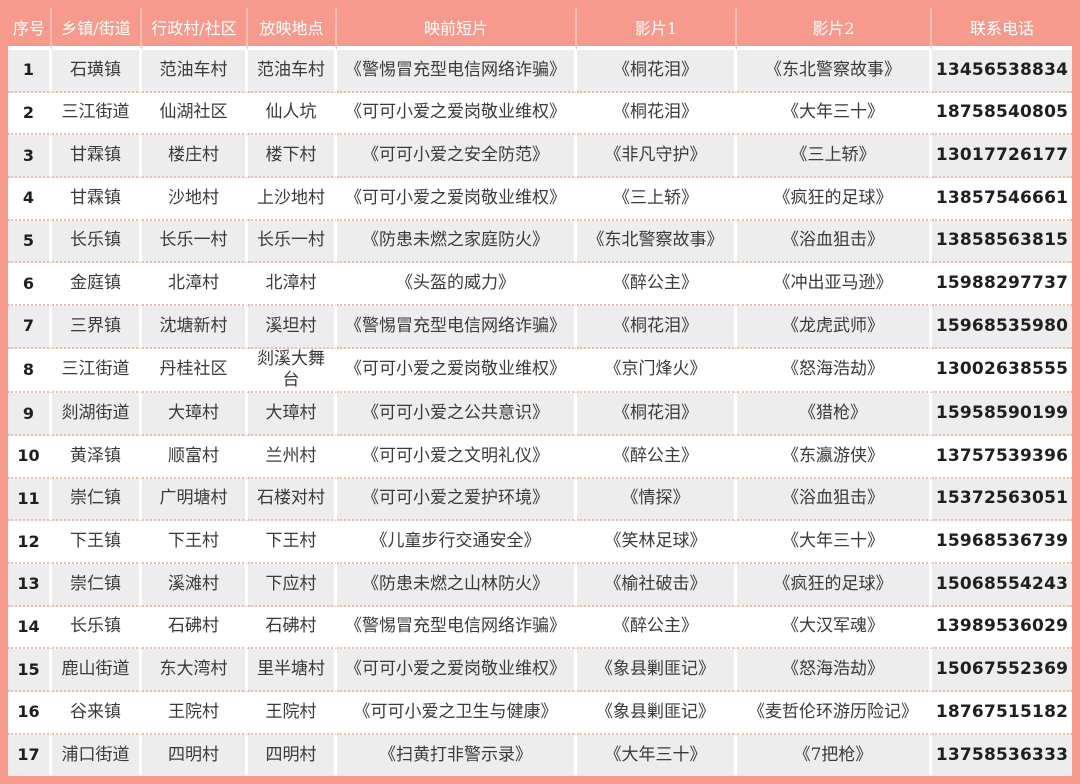 This screenshot has height=784, width=1080. I want to click on film1-cell: 《非凡守护》, so click(657, 157).